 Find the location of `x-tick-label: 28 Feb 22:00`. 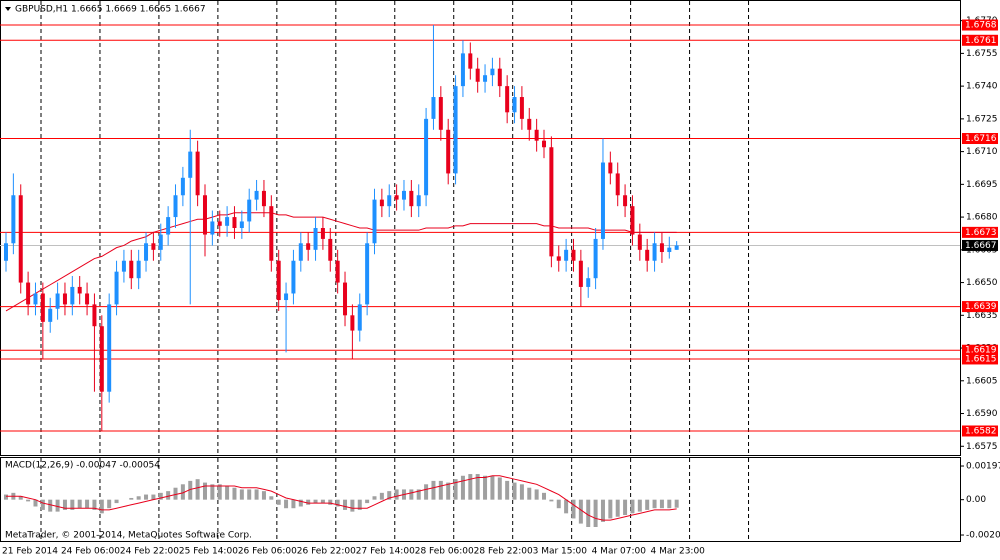

x-tick-label: 28 Feb 22:00 is located at coordinates (503, 552).